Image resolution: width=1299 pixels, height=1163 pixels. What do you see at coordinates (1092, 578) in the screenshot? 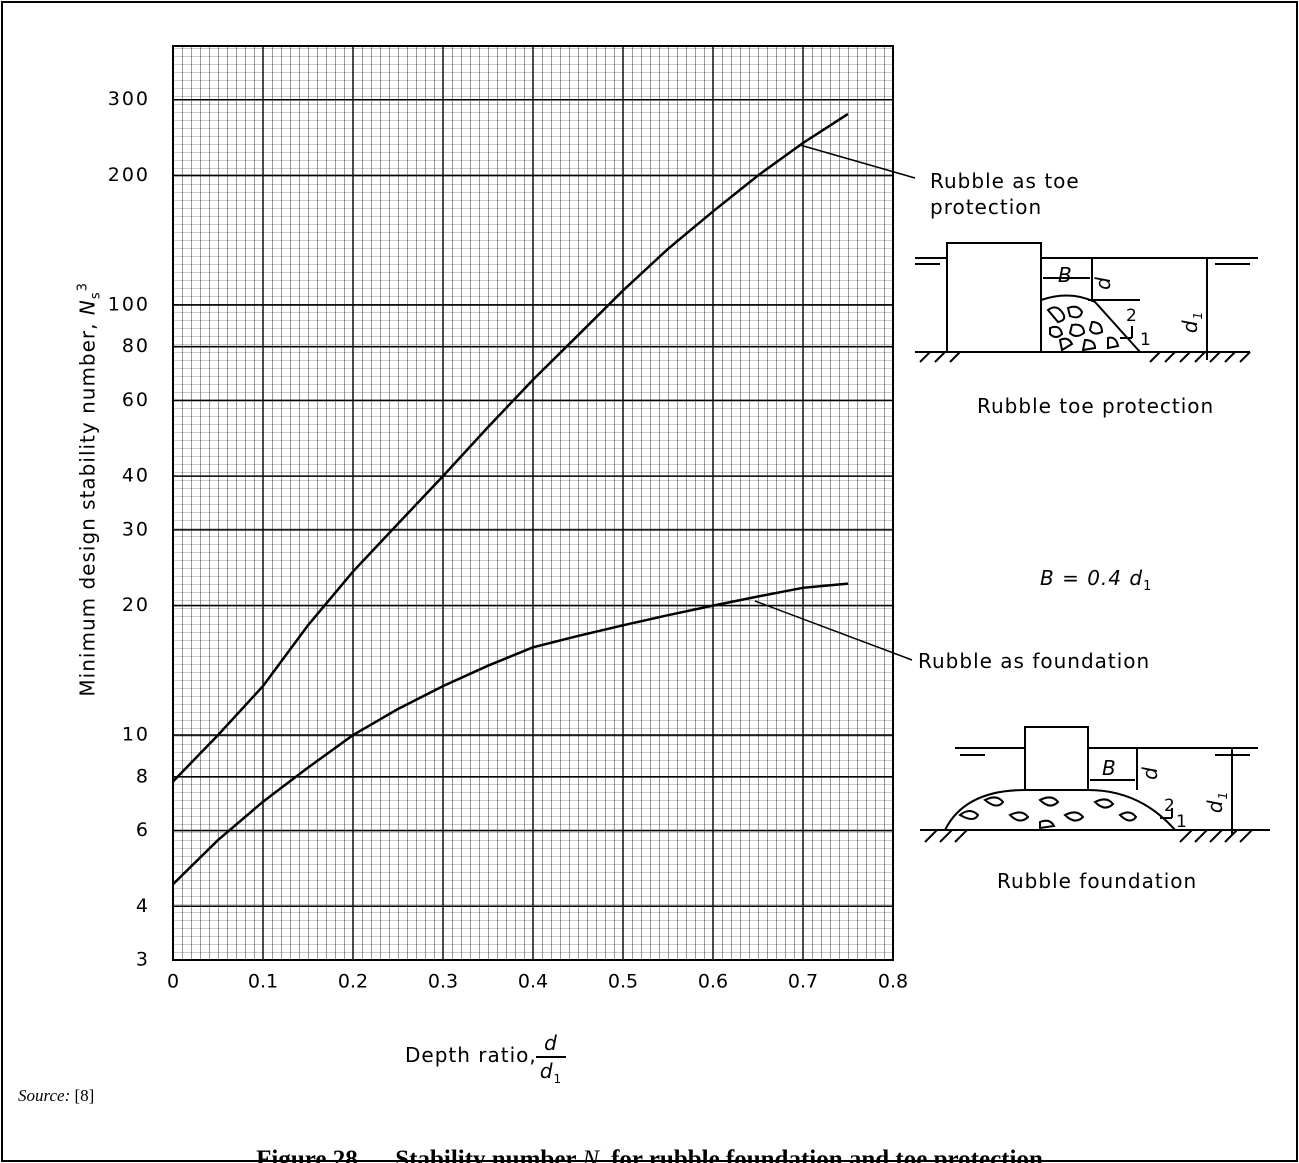
I see `formula-text: B = 0.4 d` at bounding box center [1092, 578].